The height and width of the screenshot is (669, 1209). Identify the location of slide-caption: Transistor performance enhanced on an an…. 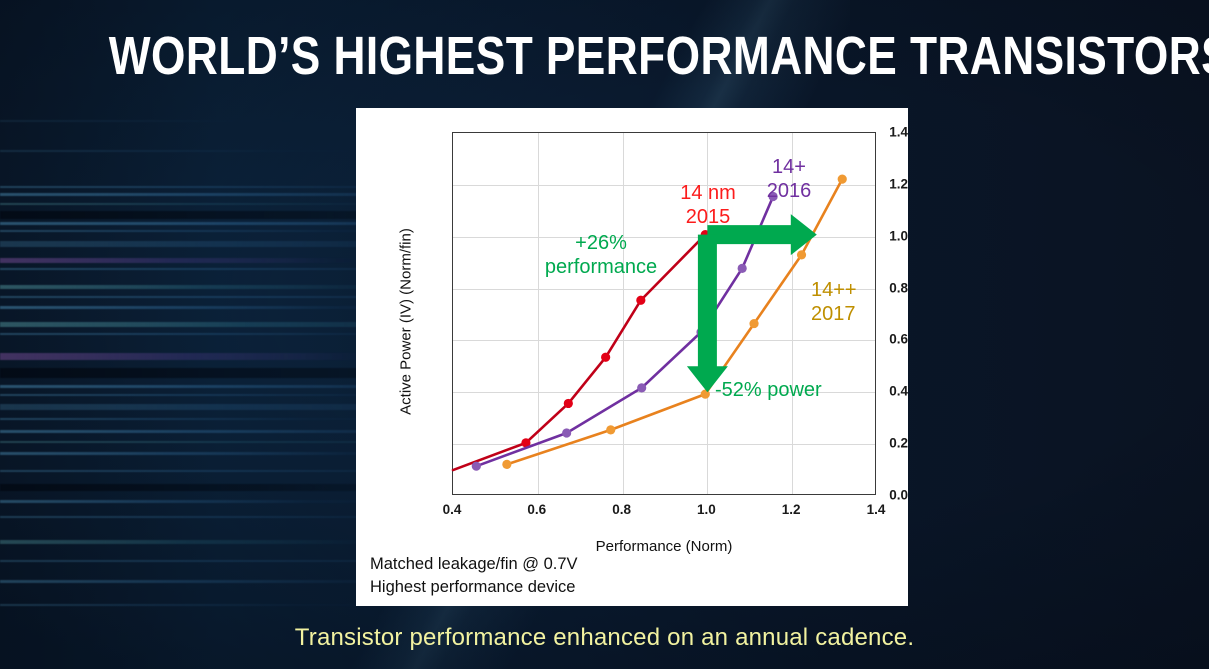
(604, 637).